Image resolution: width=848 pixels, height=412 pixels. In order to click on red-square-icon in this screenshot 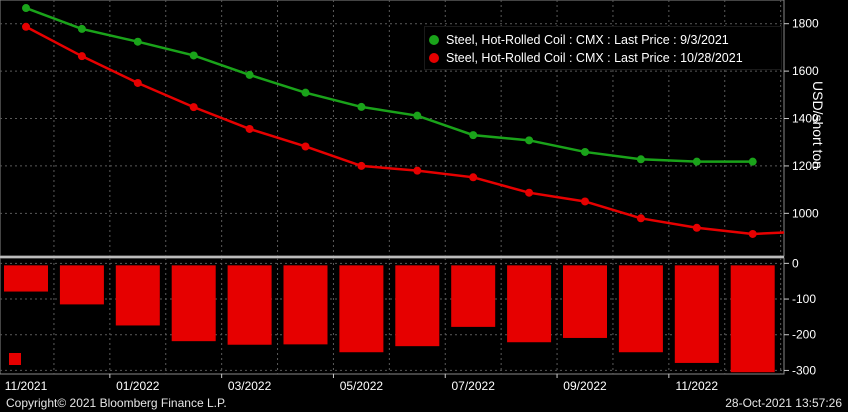, I will do `click(15, 359)`.